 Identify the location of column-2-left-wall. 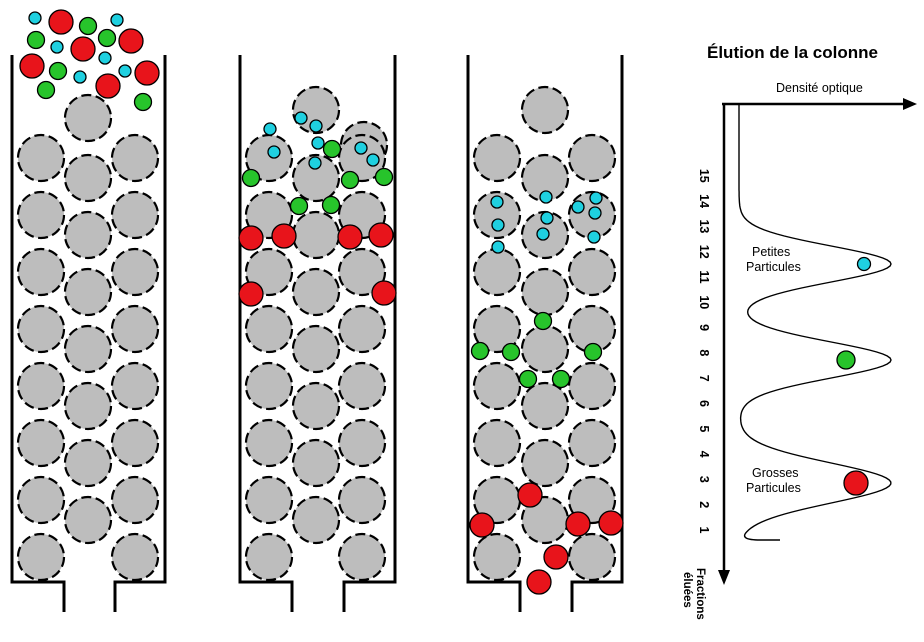
(266, 333).